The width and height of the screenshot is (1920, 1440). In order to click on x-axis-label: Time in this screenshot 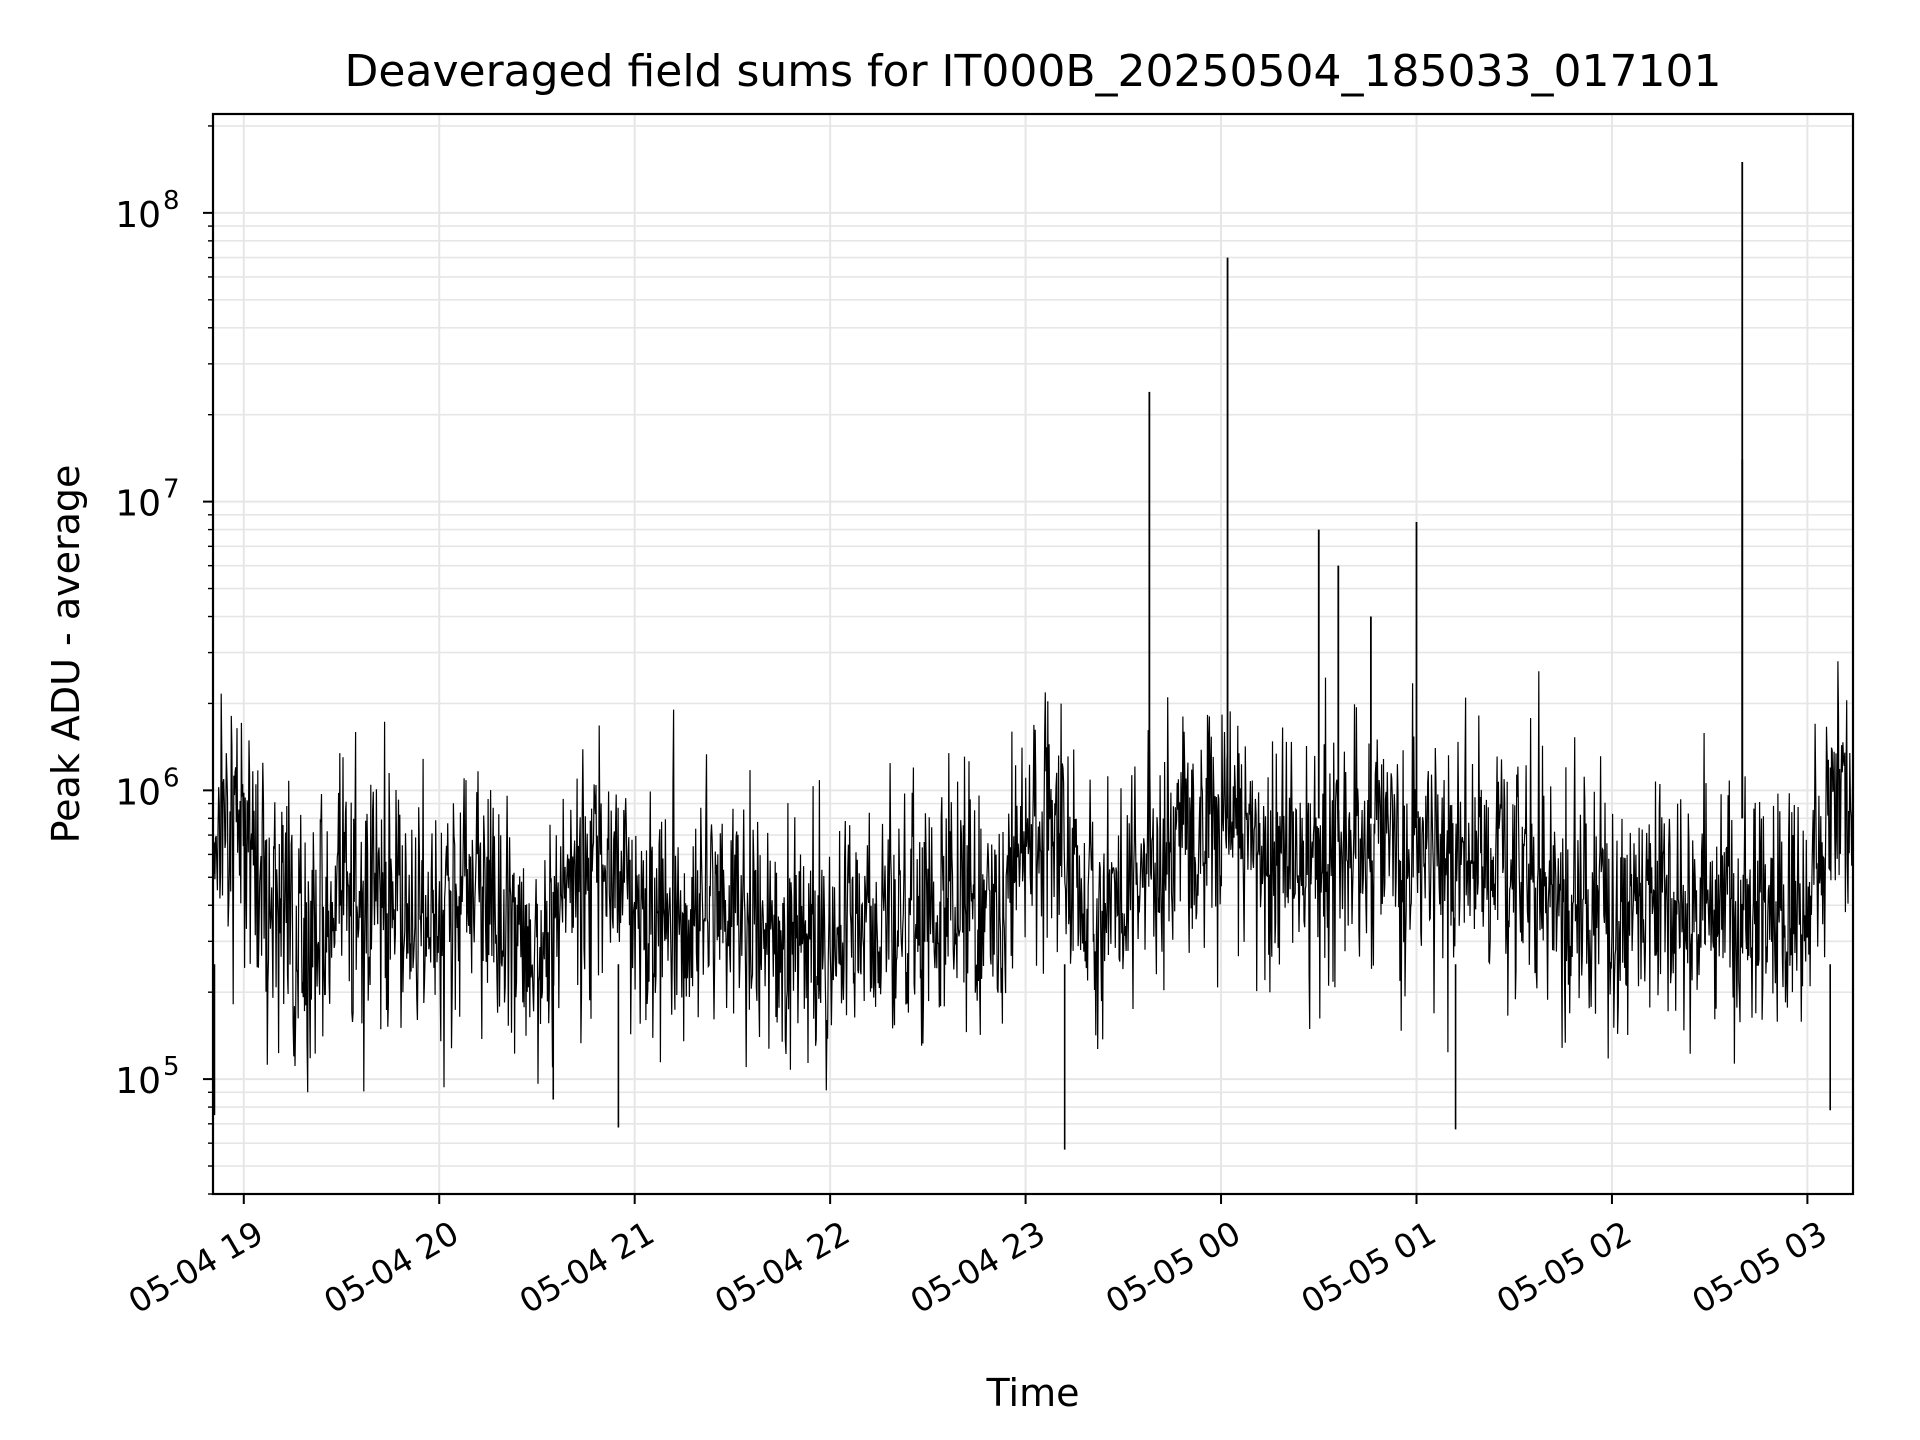, I will do `click(1033, 1393)`.